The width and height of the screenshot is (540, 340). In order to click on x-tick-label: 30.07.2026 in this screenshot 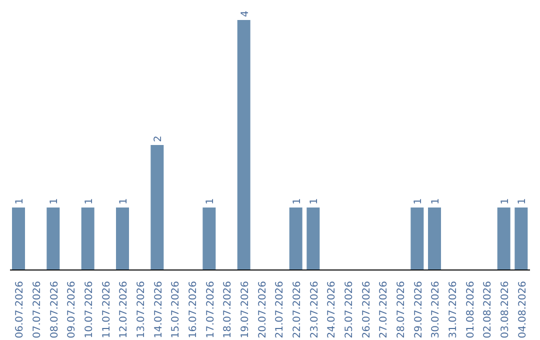, I will do `click(436, 309)`.